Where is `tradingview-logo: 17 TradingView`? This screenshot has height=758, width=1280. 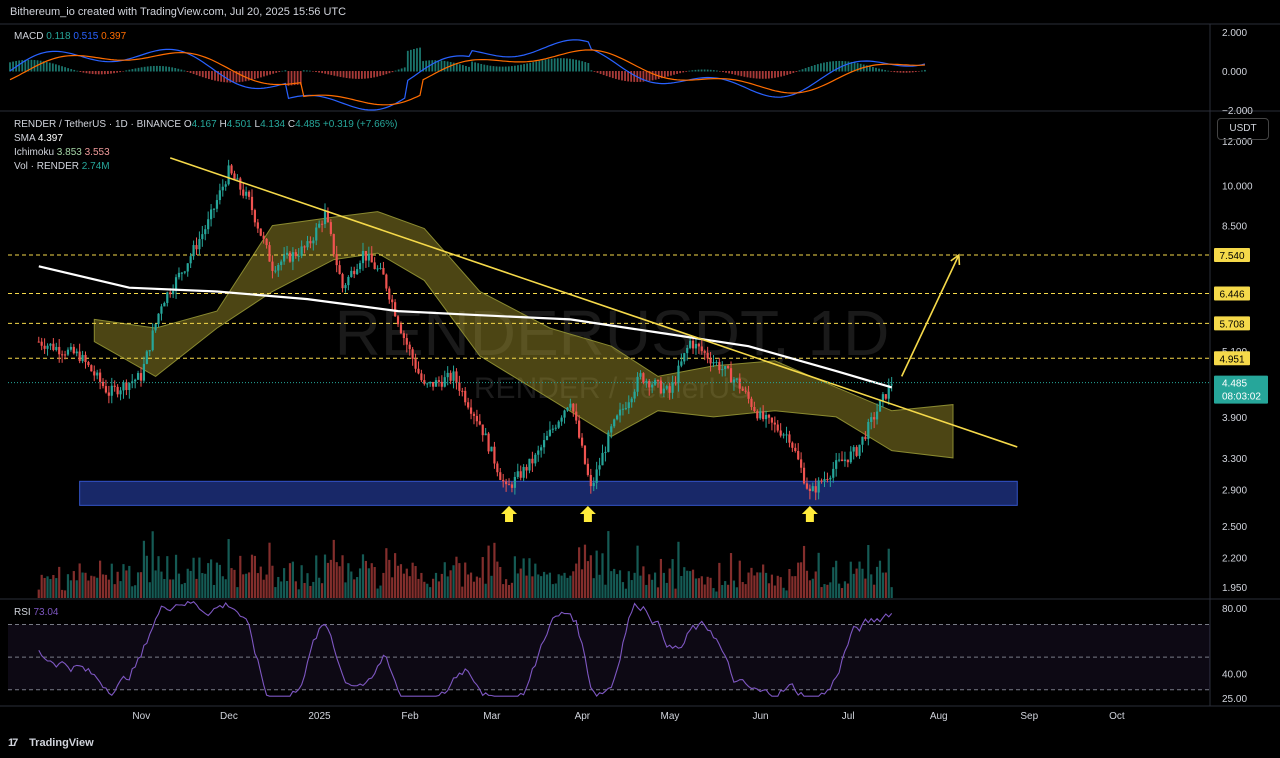 tradingview-logo: 17 TradingView is located at coordinates (51, 743).